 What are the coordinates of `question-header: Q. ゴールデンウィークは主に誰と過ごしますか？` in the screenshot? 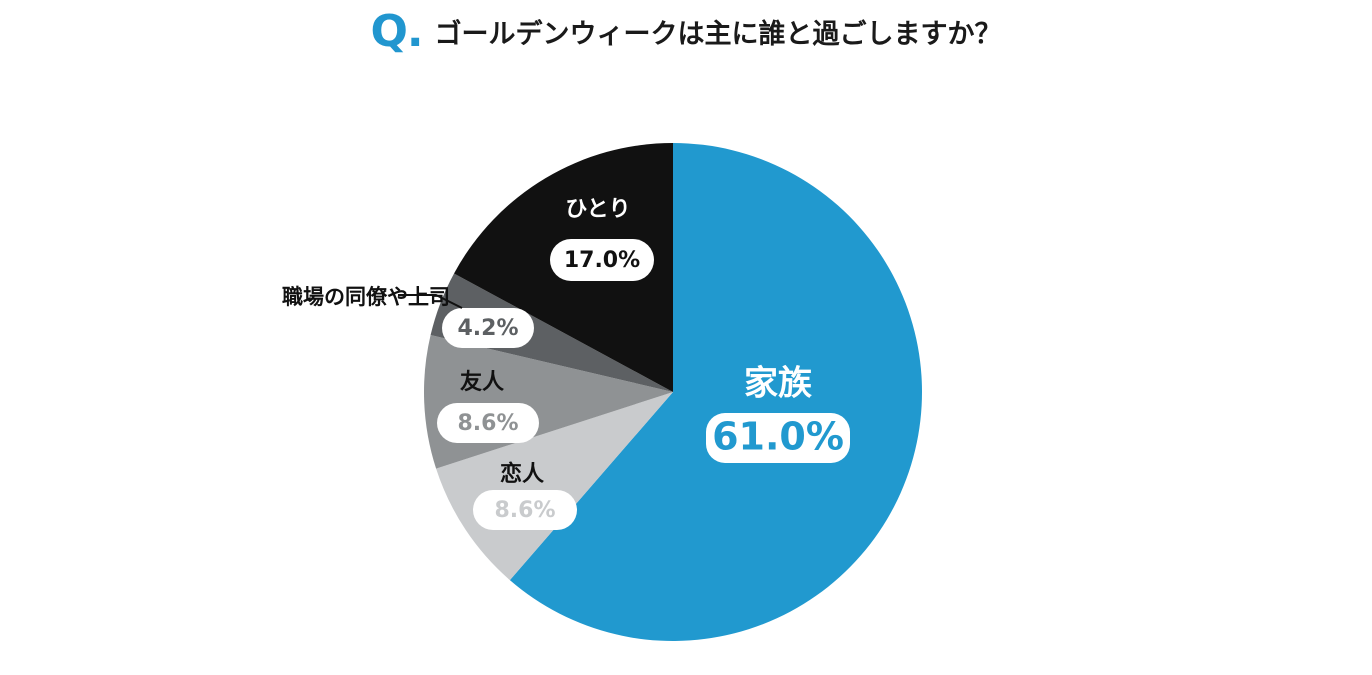 It's located at (686, 31).